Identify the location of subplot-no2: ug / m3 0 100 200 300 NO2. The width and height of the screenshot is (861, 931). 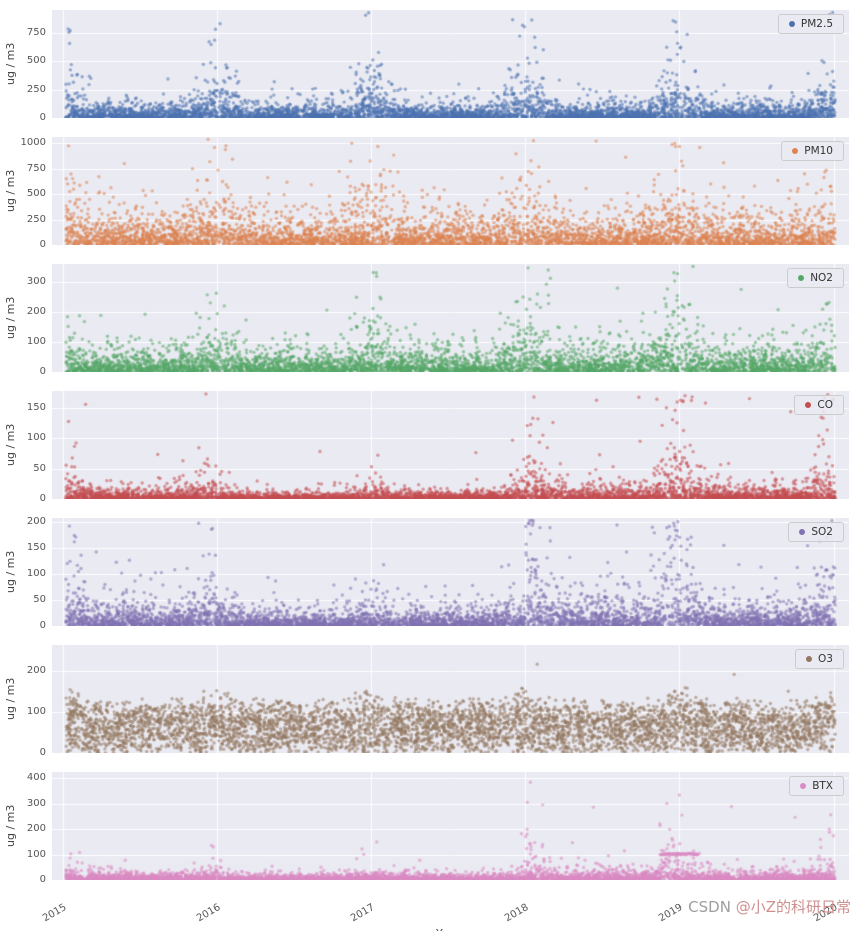
(426, 320).